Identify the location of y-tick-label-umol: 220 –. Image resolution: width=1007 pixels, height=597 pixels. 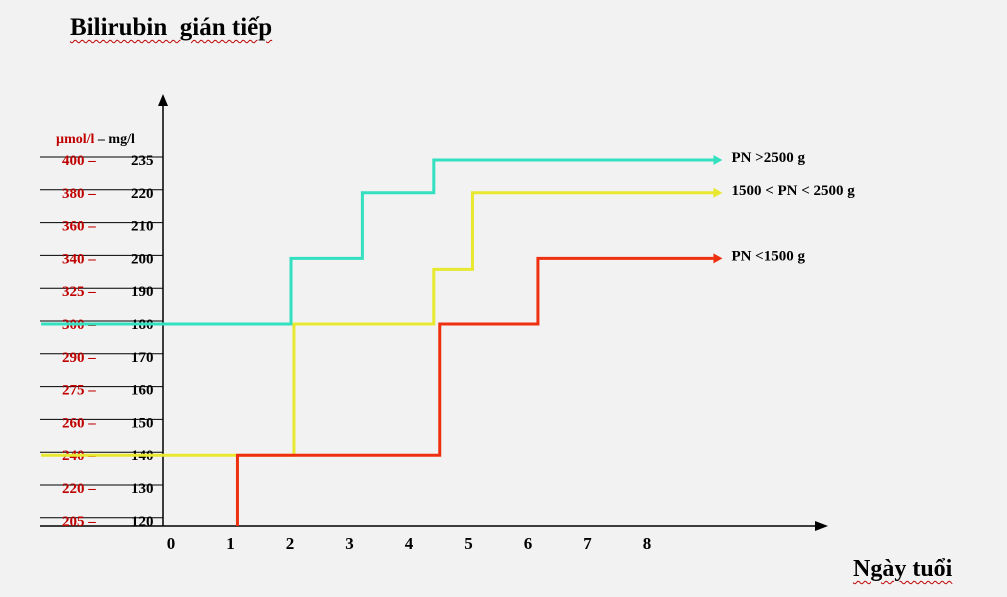
(79, 489).